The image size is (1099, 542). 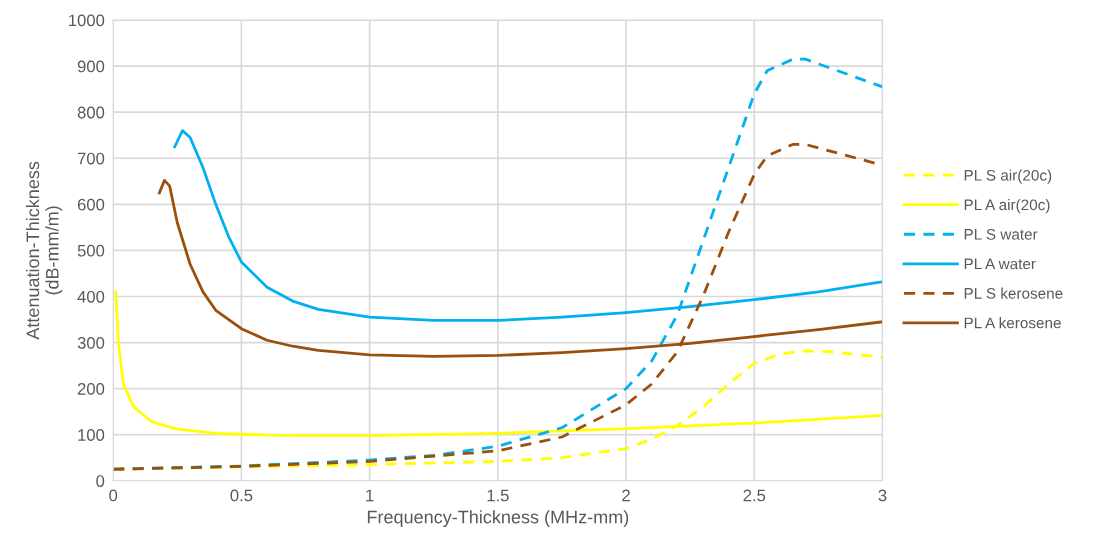 What do you see at coordinates (882, 495) in the screenshot?
I see `x-tick-label: 3` at bounding box center [882, 495].